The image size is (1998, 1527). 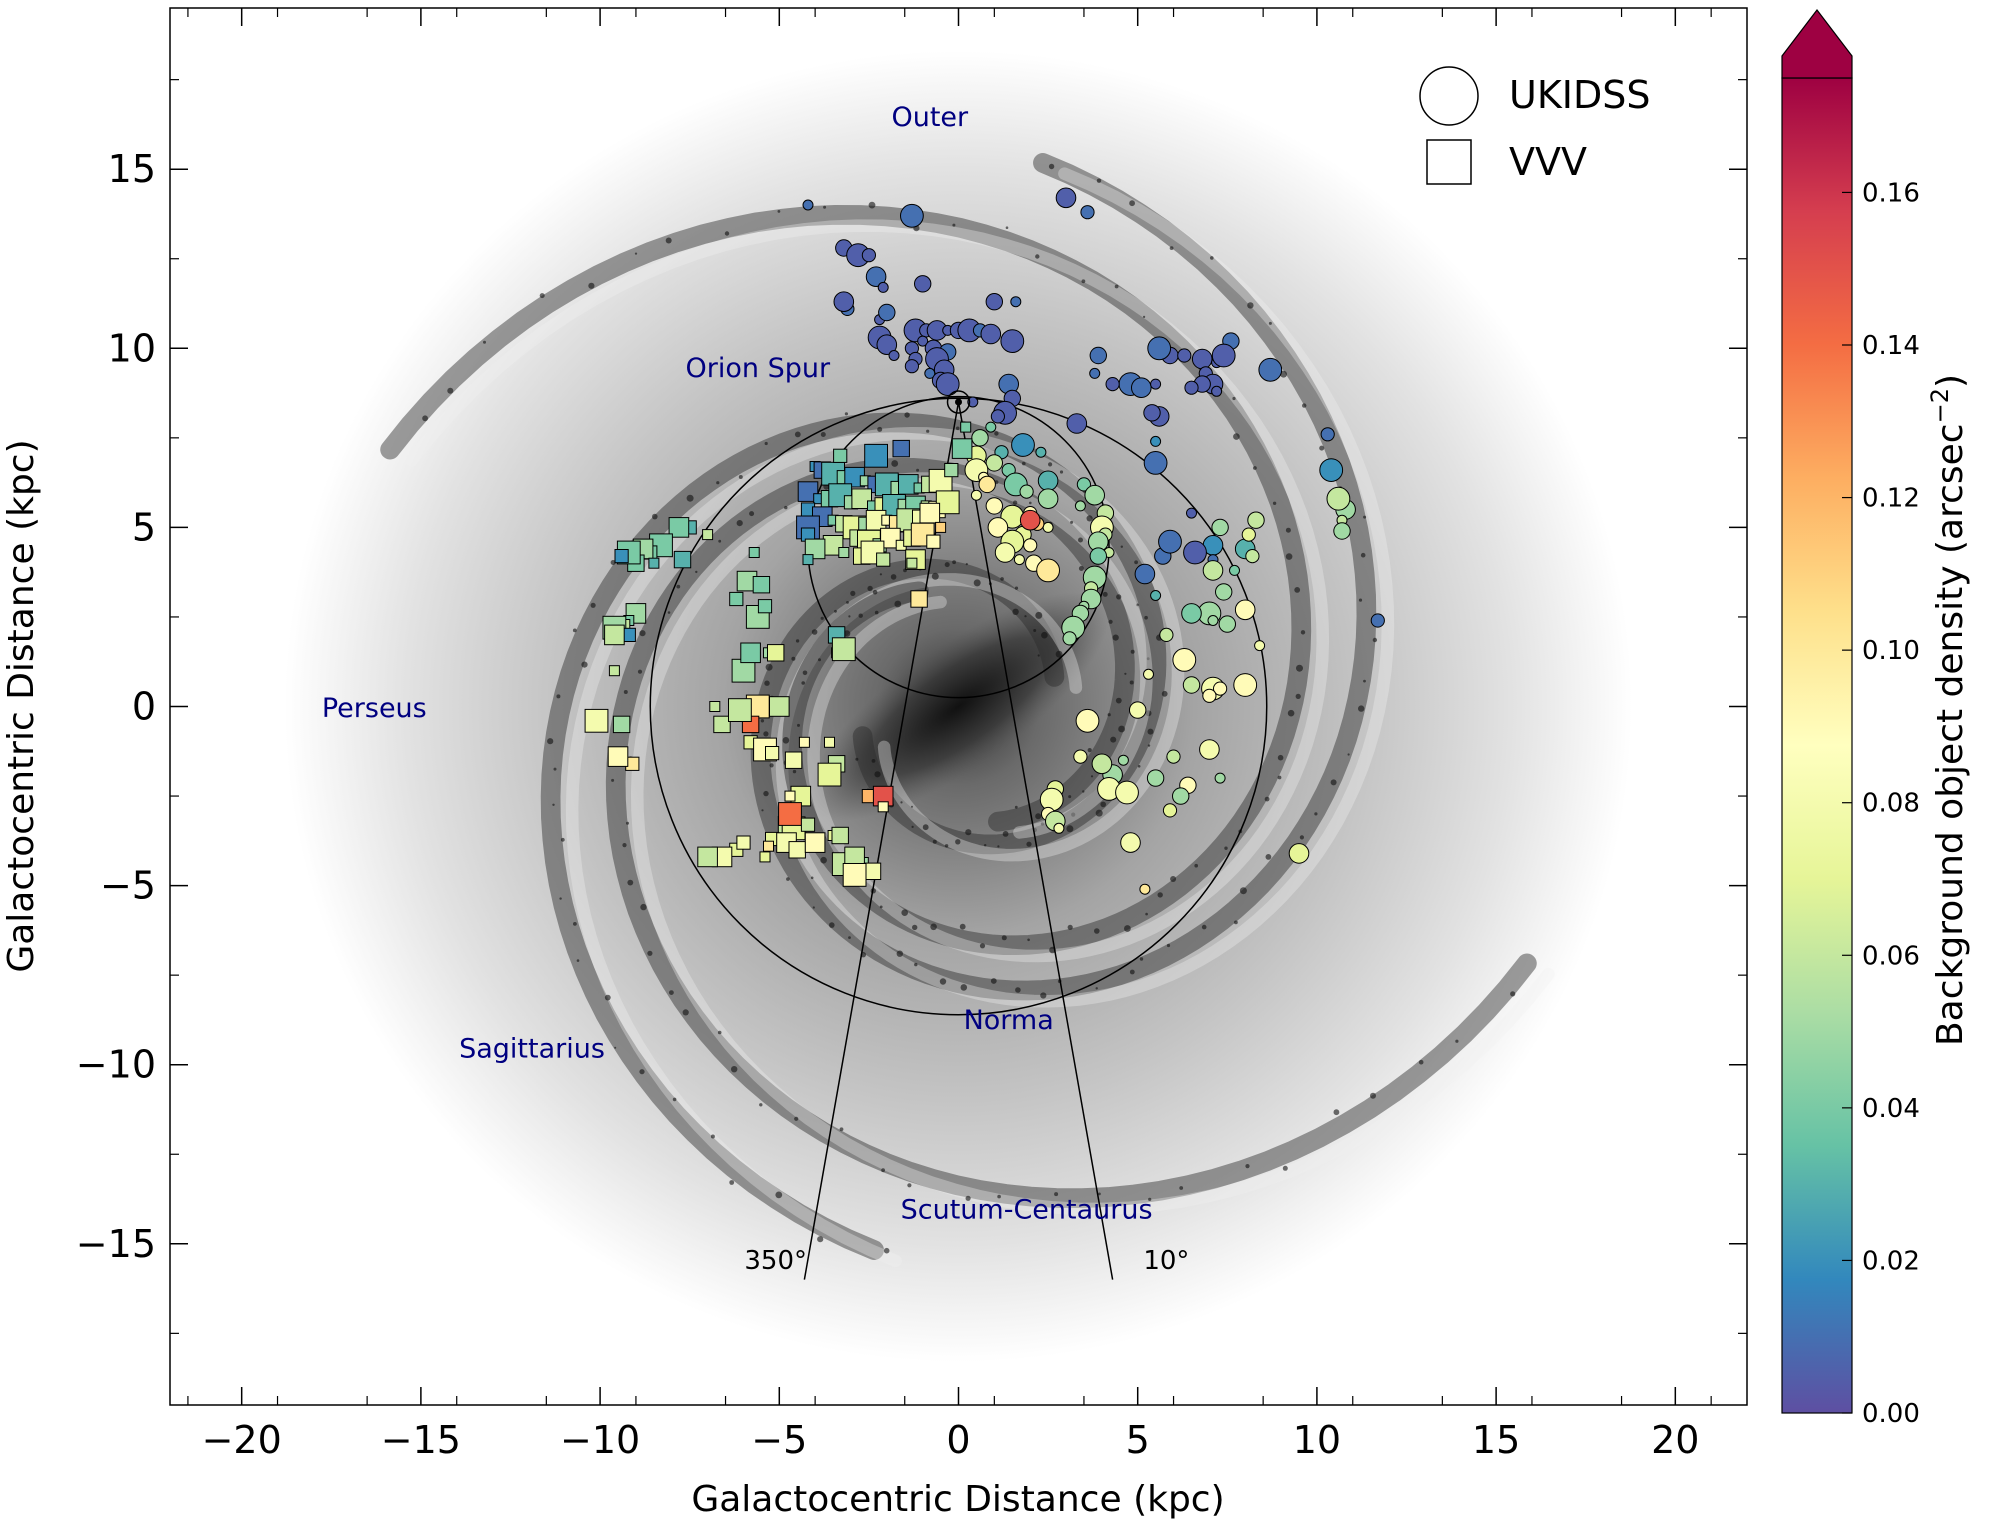 What do you see at coordinates (958, 402) in the screenshot?
I see `sun-marker-ring` at bounding box center [958, 402].